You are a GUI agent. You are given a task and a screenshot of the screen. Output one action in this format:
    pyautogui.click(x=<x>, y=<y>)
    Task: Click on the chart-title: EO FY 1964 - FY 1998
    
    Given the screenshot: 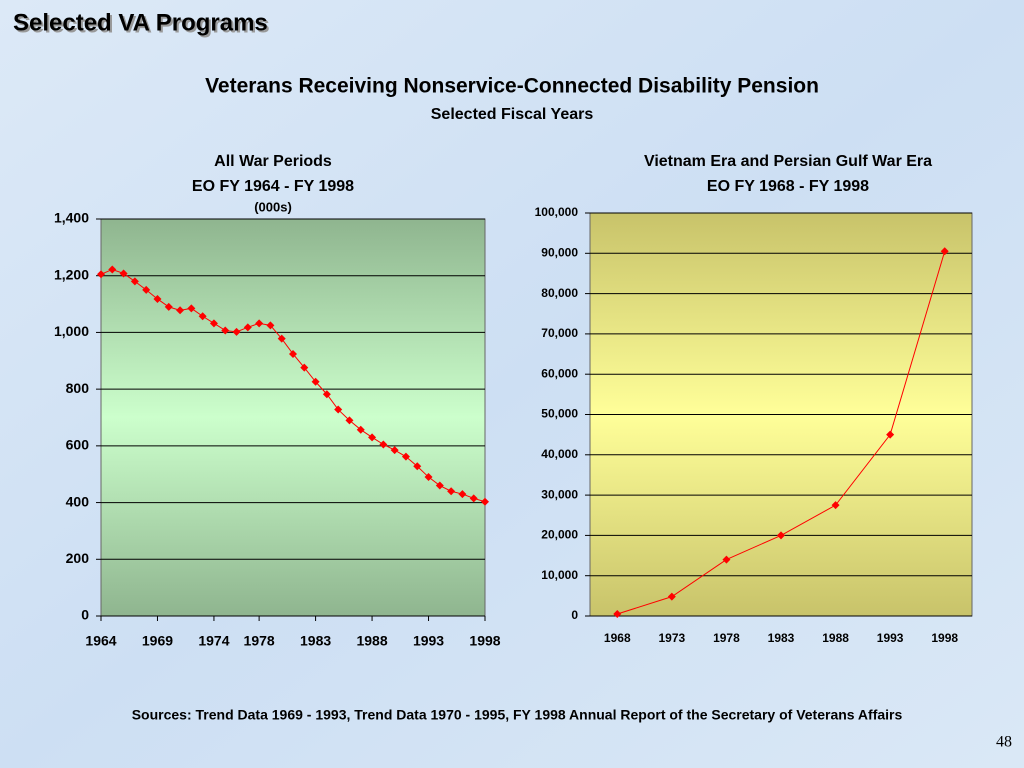 What is the action you would take?
    pyautogui.click(x=273, y=186)
    